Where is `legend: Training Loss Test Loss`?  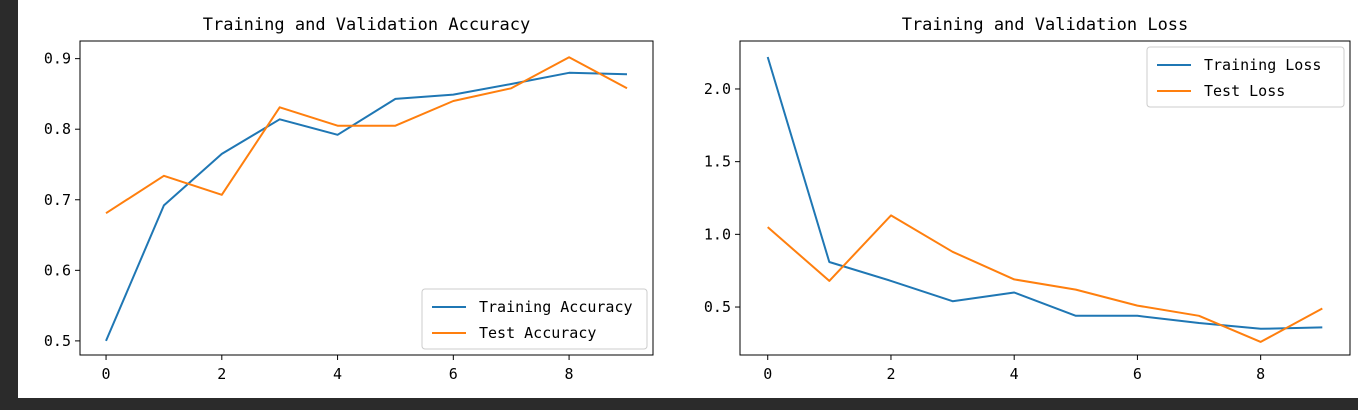
legend: Training Loss Test Loss is located at coordinates (1245, 77).